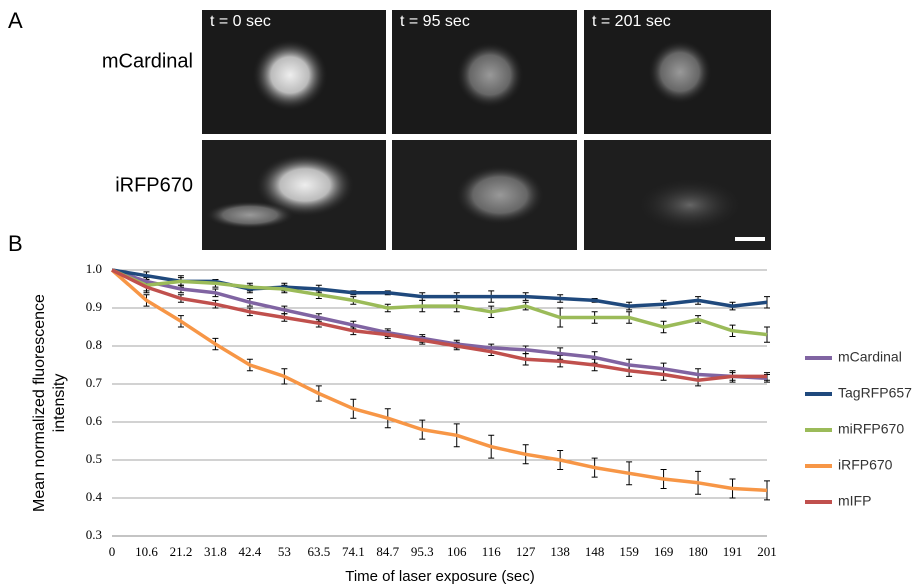 This screenshot has width=921, height=587. I want to click on x-tick-label: 127, so click(526, 551).